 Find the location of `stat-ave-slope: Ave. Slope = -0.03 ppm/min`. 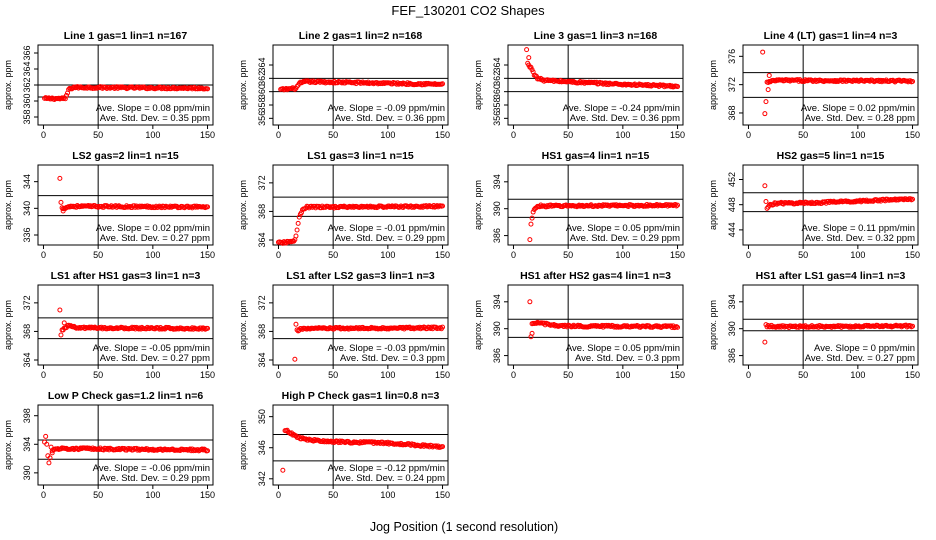

stat-ave-slope: Ave. Slope = -0.03 ppm/min is located at coordinates (386, 348).